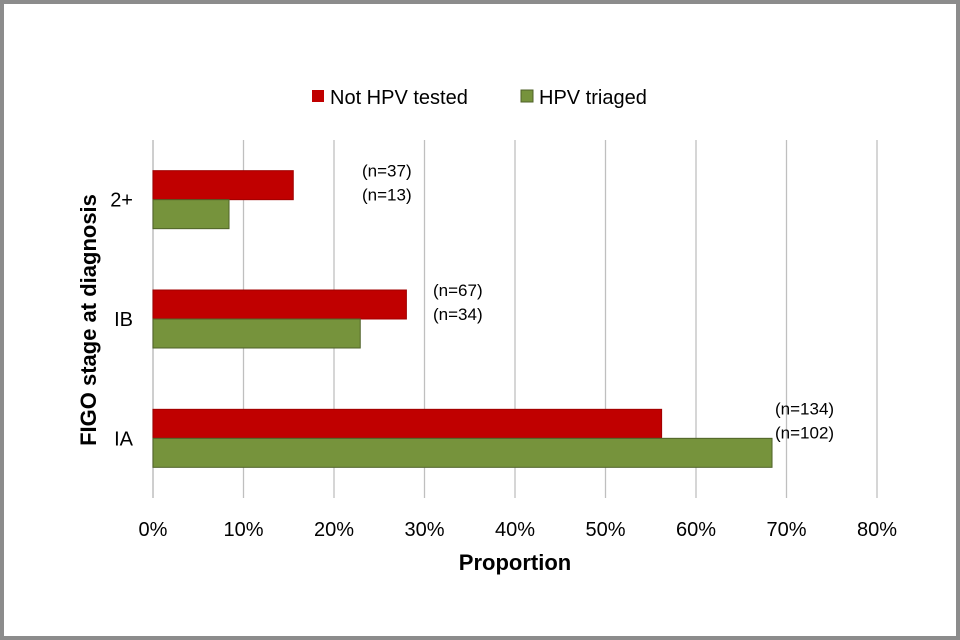 The width and height of the screenshot is (960, 640). I want to click on data-label: (n=34), so click(458, 314).